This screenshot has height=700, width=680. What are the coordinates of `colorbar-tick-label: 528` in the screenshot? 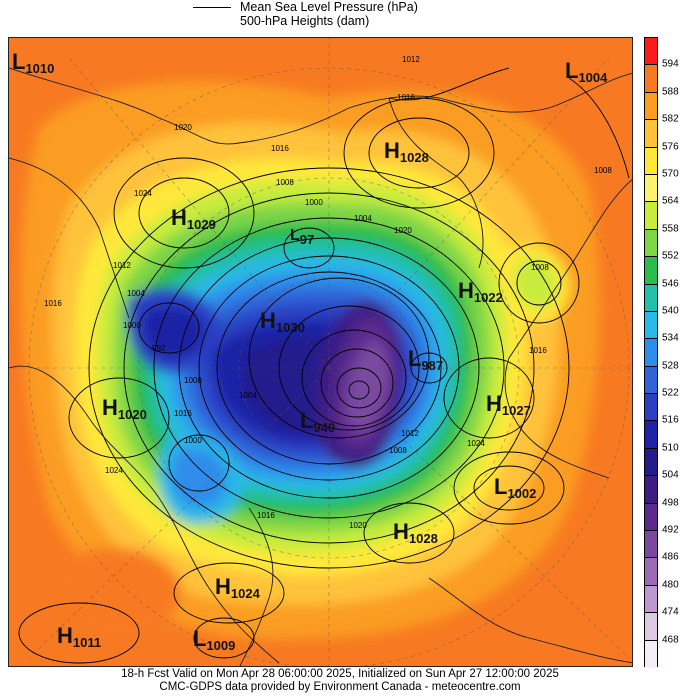 It's located at (670, 366).